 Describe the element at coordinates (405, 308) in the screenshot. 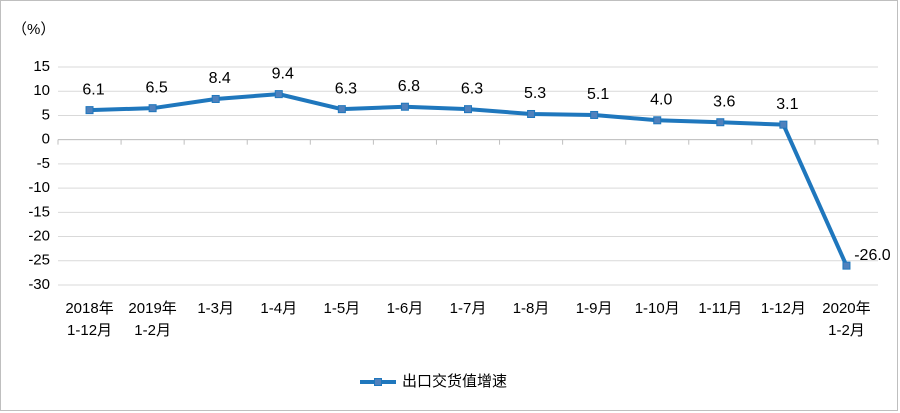

I see `x-tick-label: 1-6月` at that location.